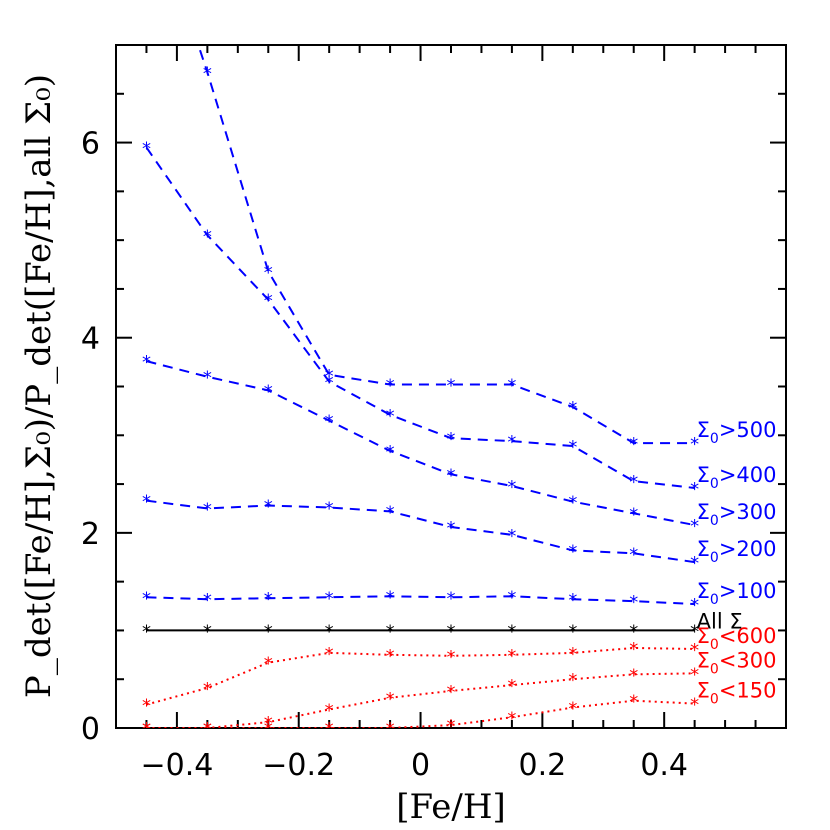 This screenshot has width=830, height=830. Describe the element at coordinates (737, 638) in the screenshot. I see `series-label--600-6: Σ0<600` at that location.